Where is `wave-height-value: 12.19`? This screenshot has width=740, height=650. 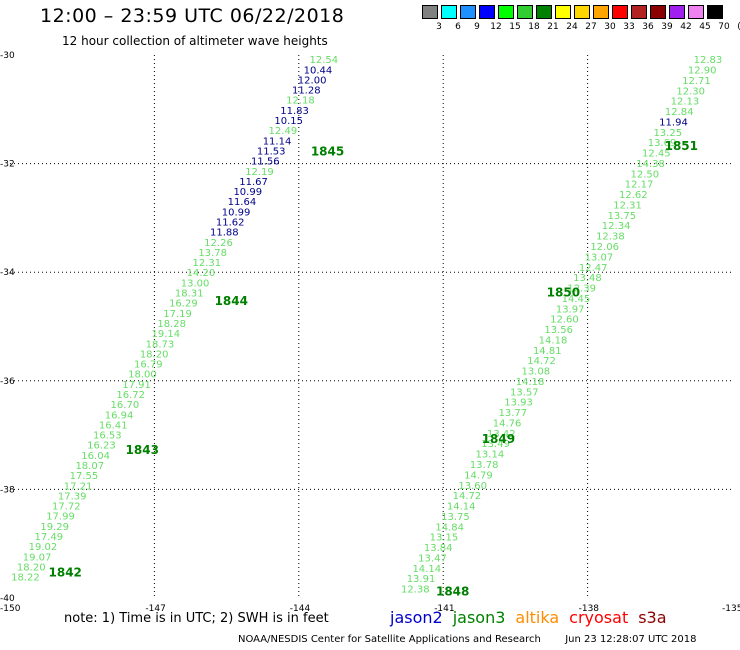 wave-height-value: 12.19 is located at coordinates (259, 172).